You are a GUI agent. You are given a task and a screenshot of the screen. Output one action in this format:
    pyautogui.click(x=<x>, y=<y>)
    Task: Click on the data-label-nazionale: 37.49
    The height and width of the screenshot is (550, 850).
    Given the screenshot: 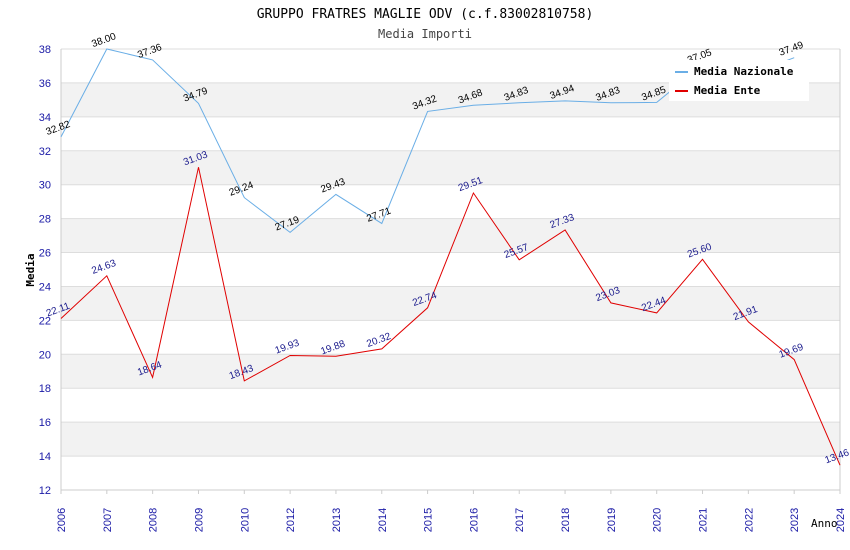 What is the action you would take?
    pyautogui.click(x=792, y=49)
    